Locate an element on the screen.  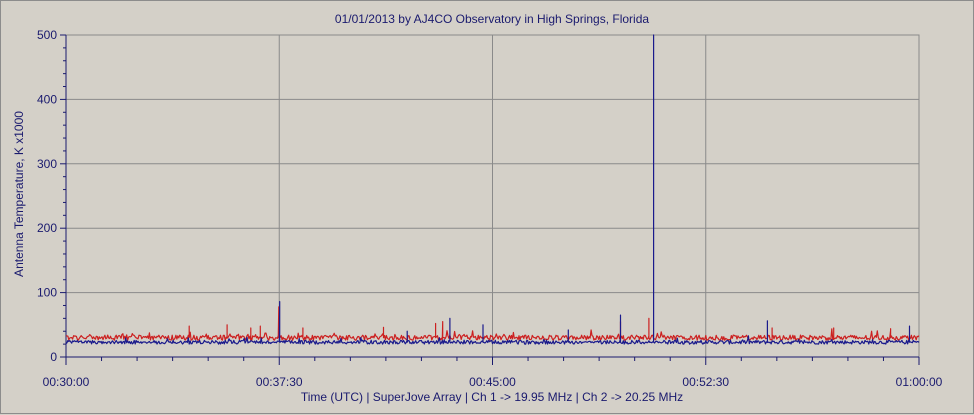
x-tick-label: 00:30:00 is located at coordinates (66, 382).